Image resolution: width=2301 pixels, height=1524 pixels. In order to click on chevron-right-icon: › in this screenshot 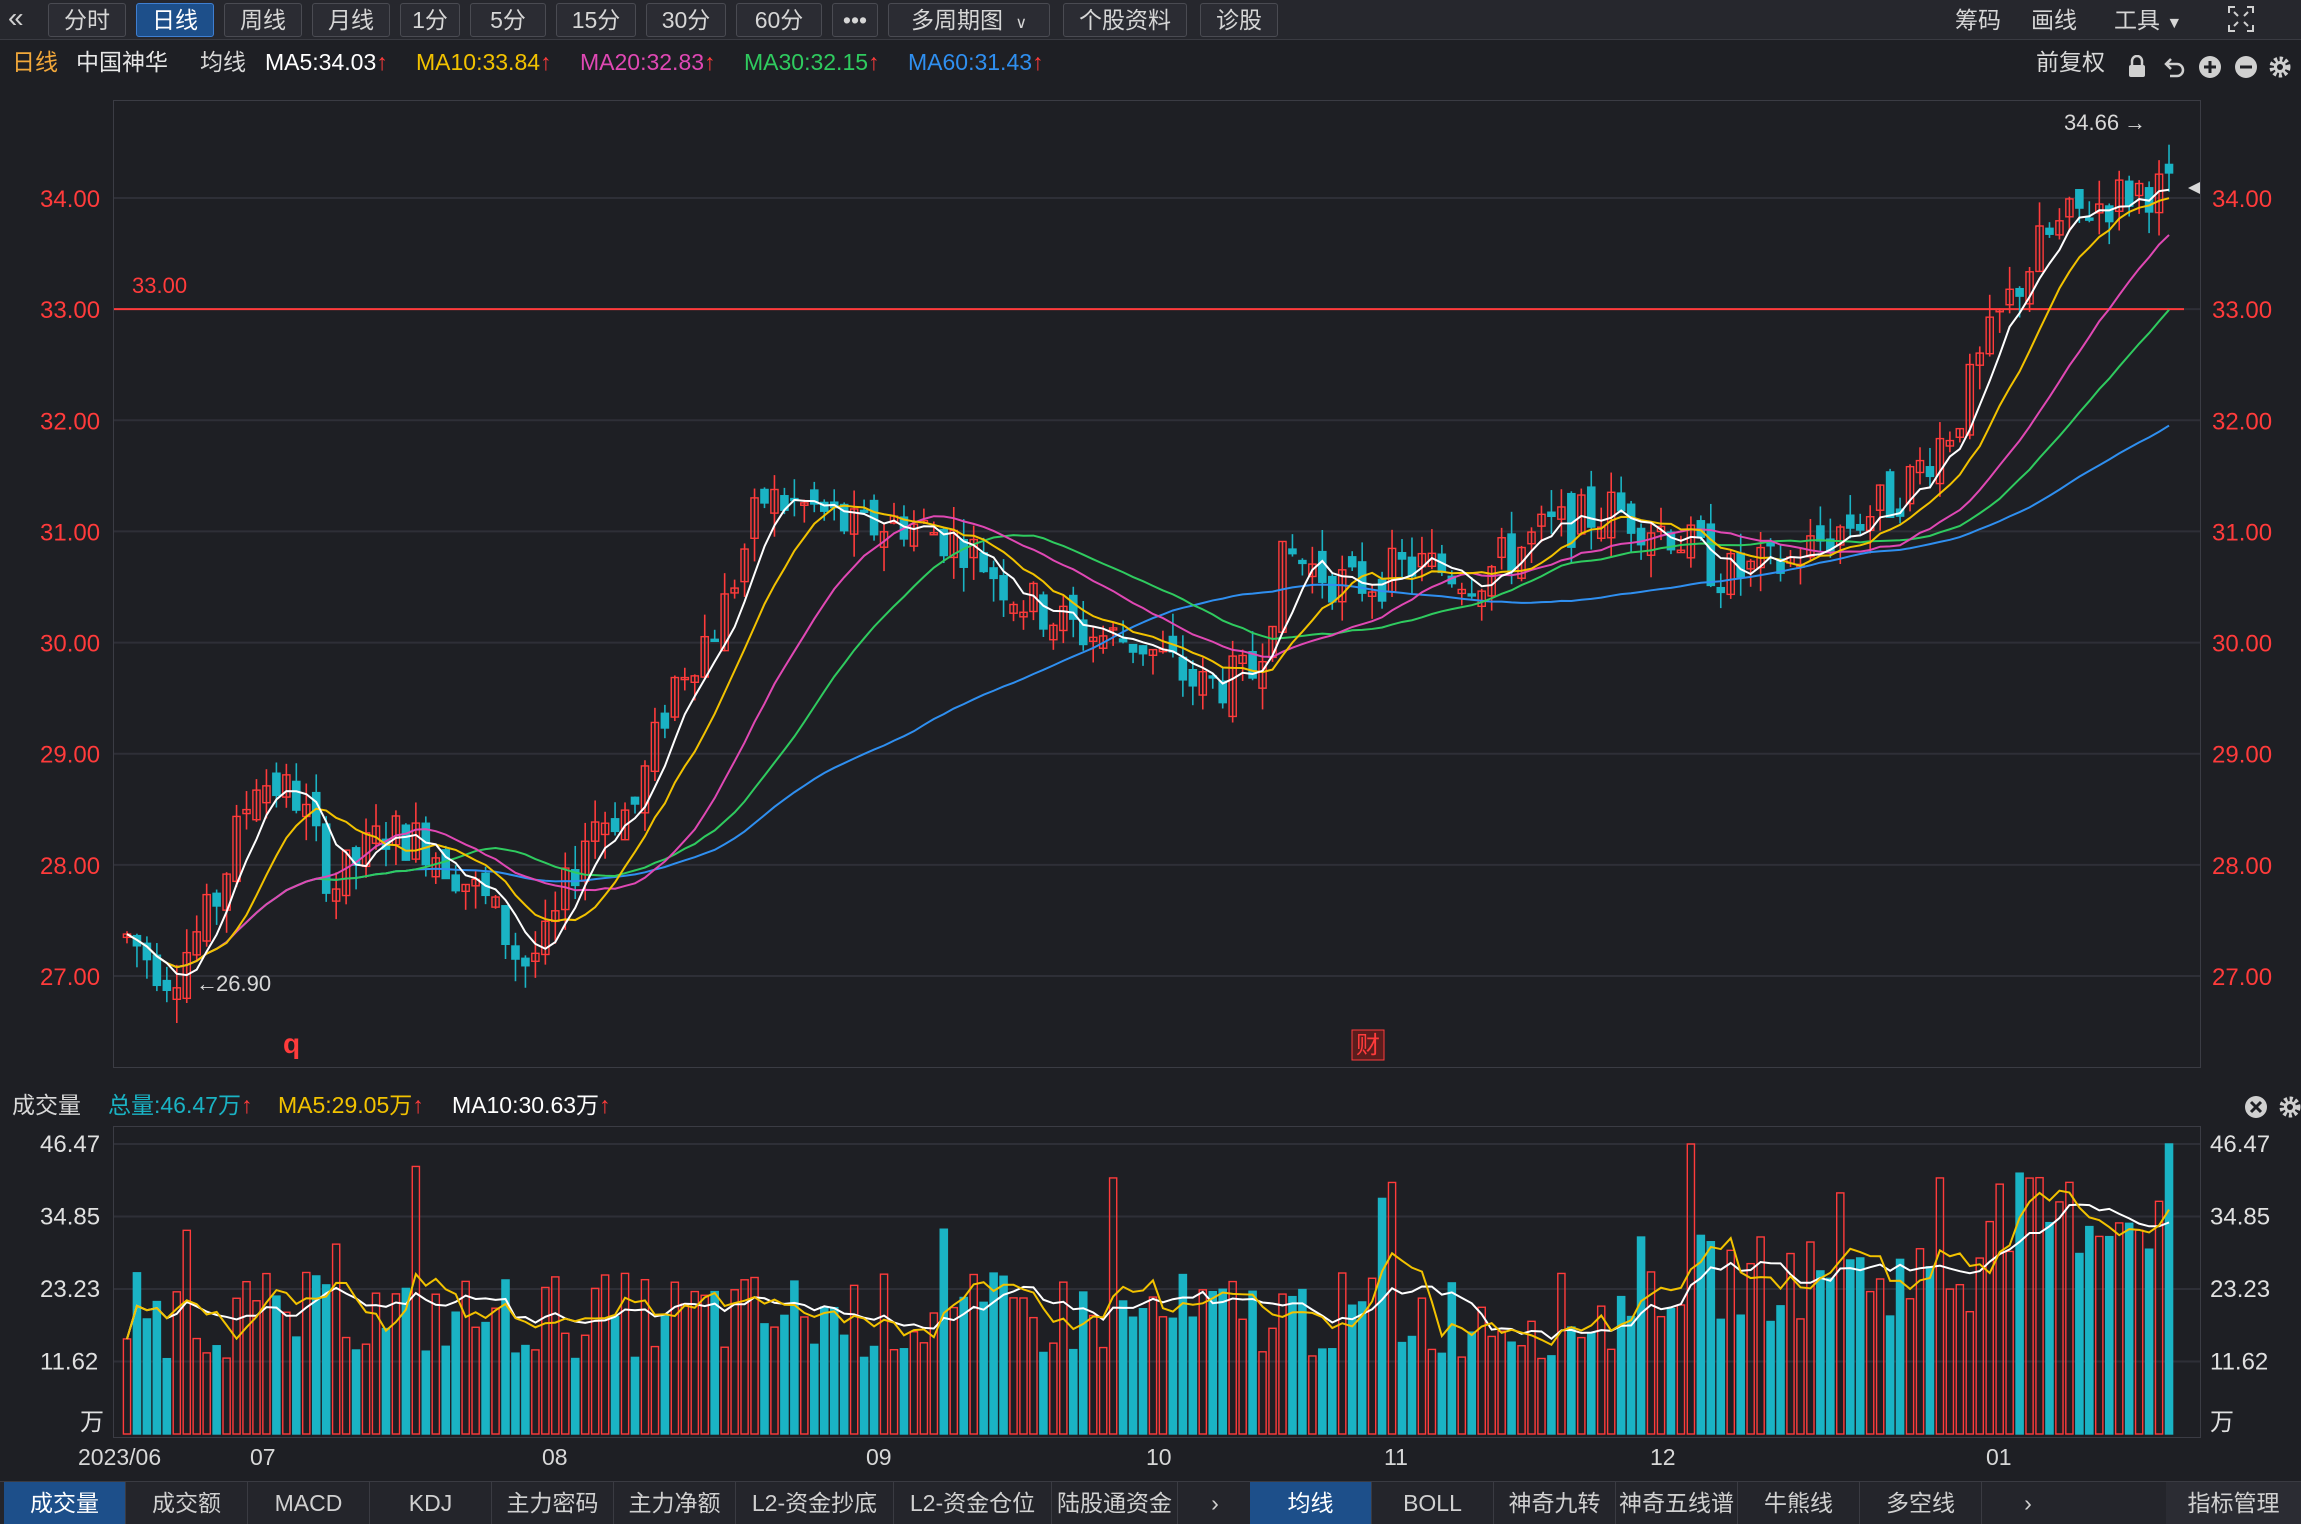, I will do `click(1215, 1503)`.